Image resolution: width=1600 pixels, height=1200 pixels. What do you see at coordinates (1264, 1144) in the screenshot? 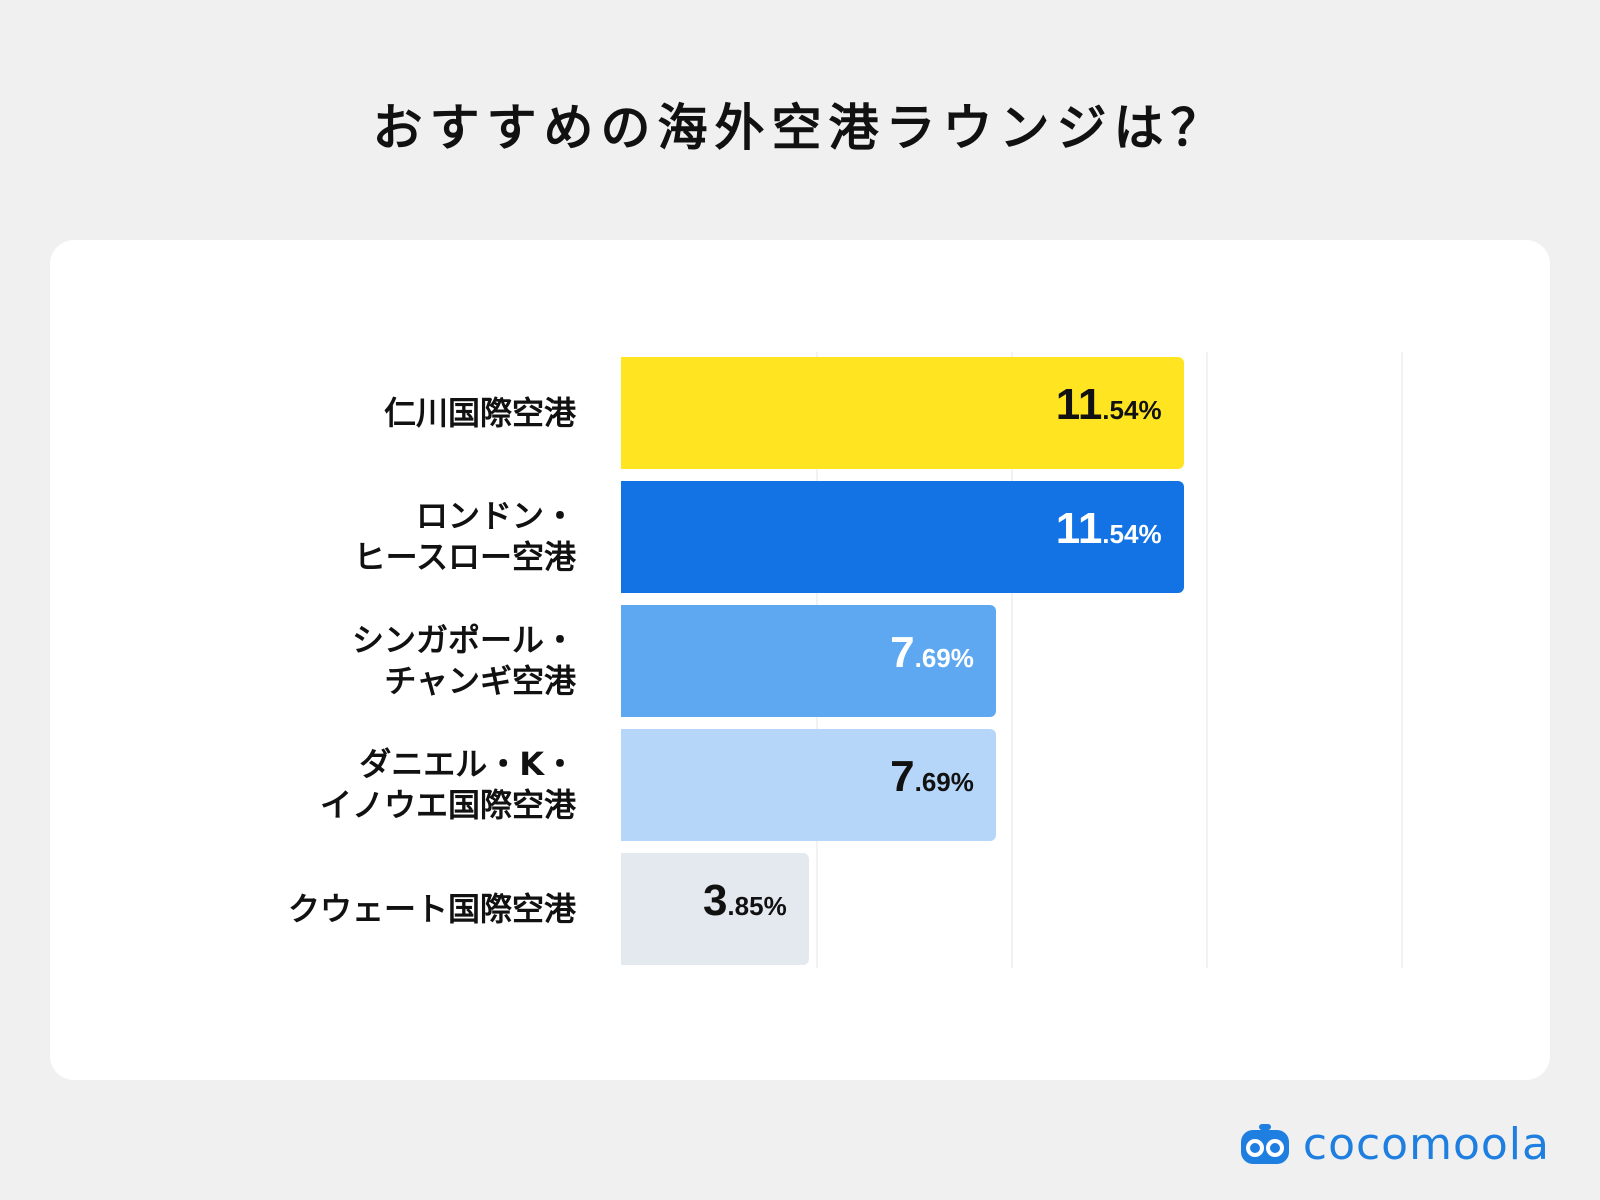
I see `robot-face-icon` at bounding box center [1264, 1144].